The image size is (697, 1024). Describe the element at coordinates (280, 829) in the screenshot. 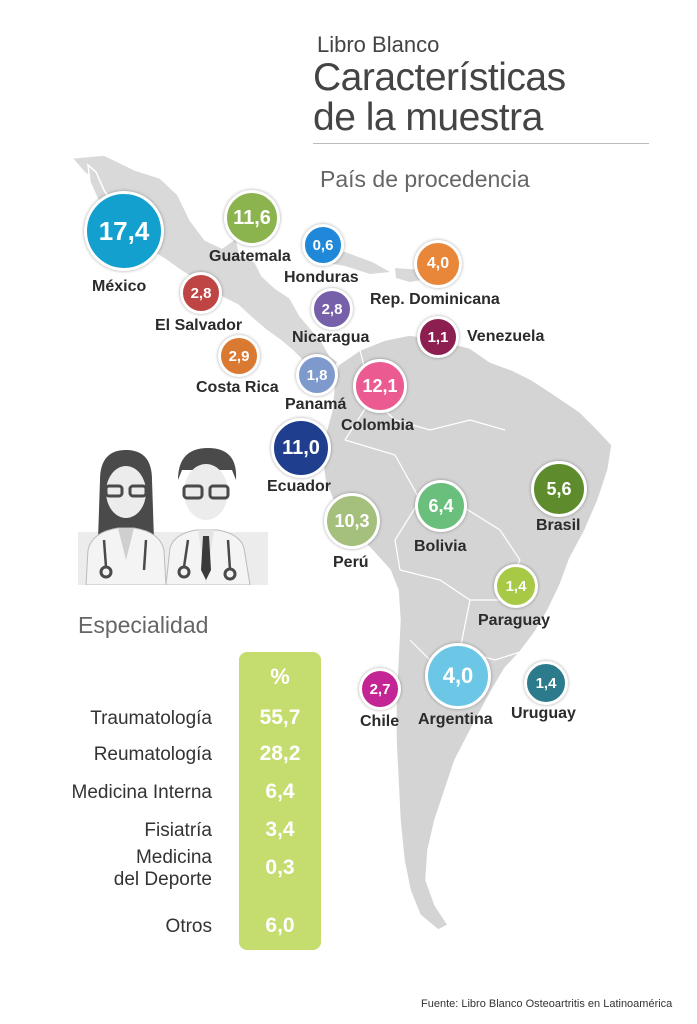

I see `specialty-value: 3,4` at that location.